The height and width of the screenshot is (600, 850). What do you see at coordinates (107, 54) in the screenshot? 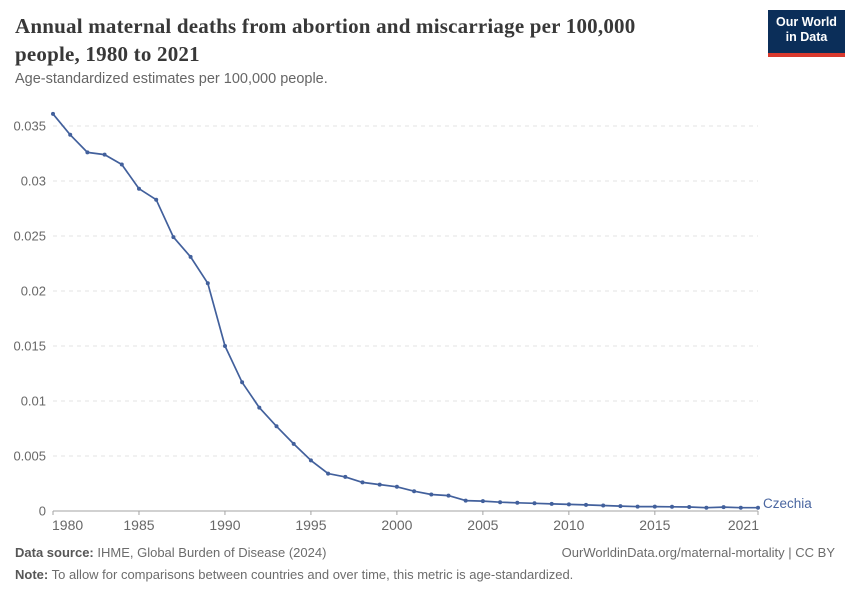
I see `chart-title-line-2: people, 1980 to 2021` at bounding box center [107, 54].